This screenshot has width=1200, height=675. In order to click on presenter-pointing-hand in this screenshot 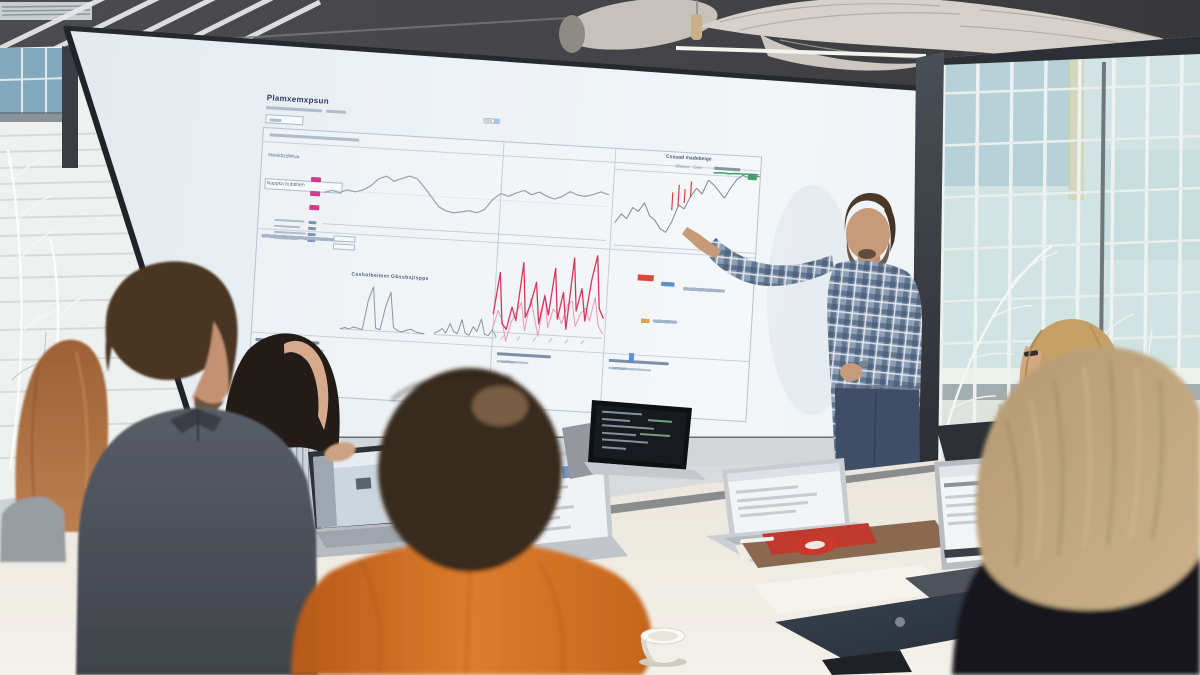, I will do `click(701, 242)`.